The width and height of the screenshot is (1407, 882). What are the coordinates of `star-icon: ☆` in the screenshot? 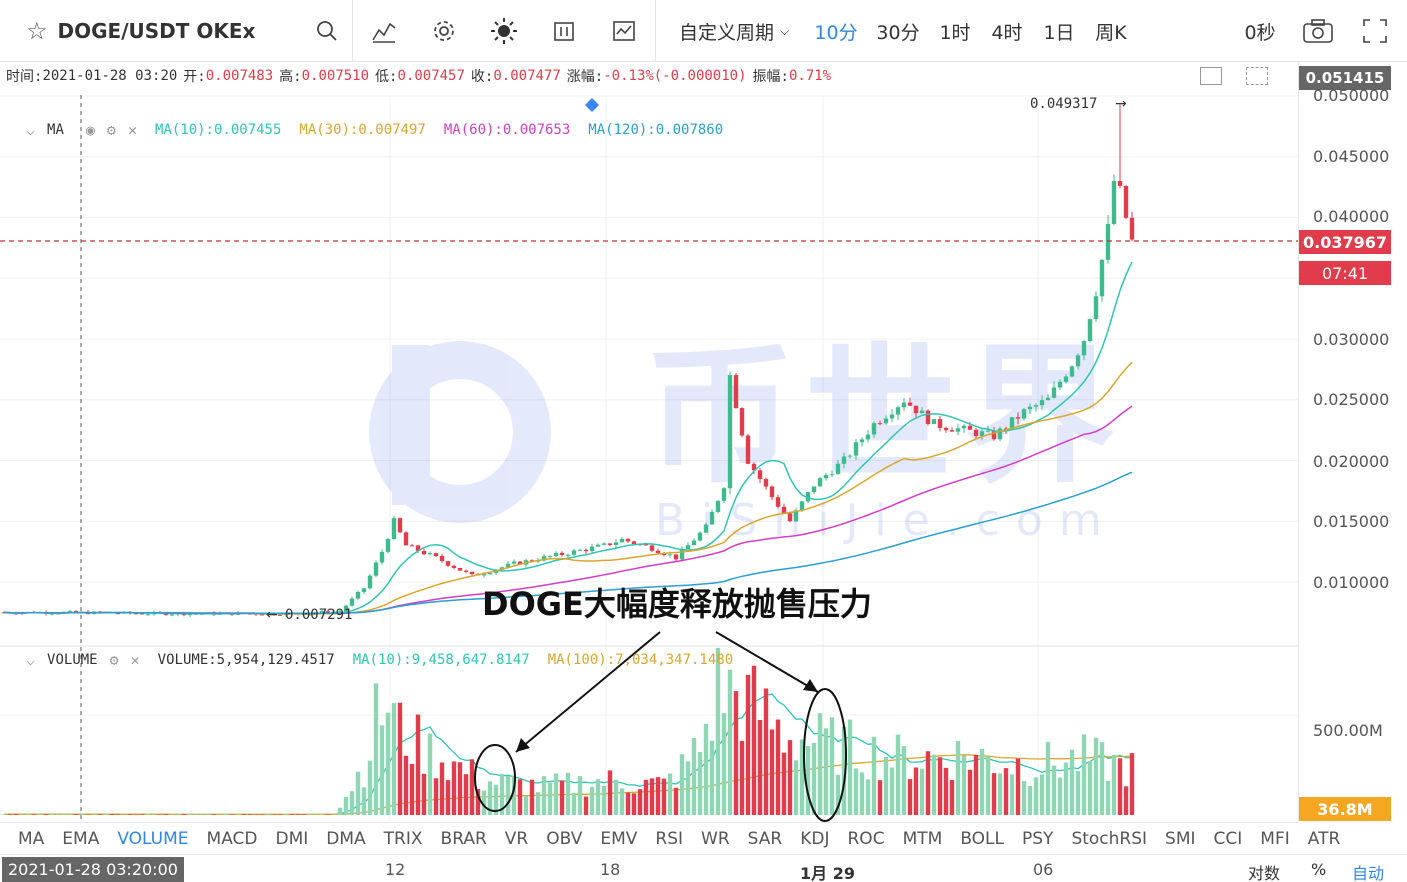 It's located at (37, 31).